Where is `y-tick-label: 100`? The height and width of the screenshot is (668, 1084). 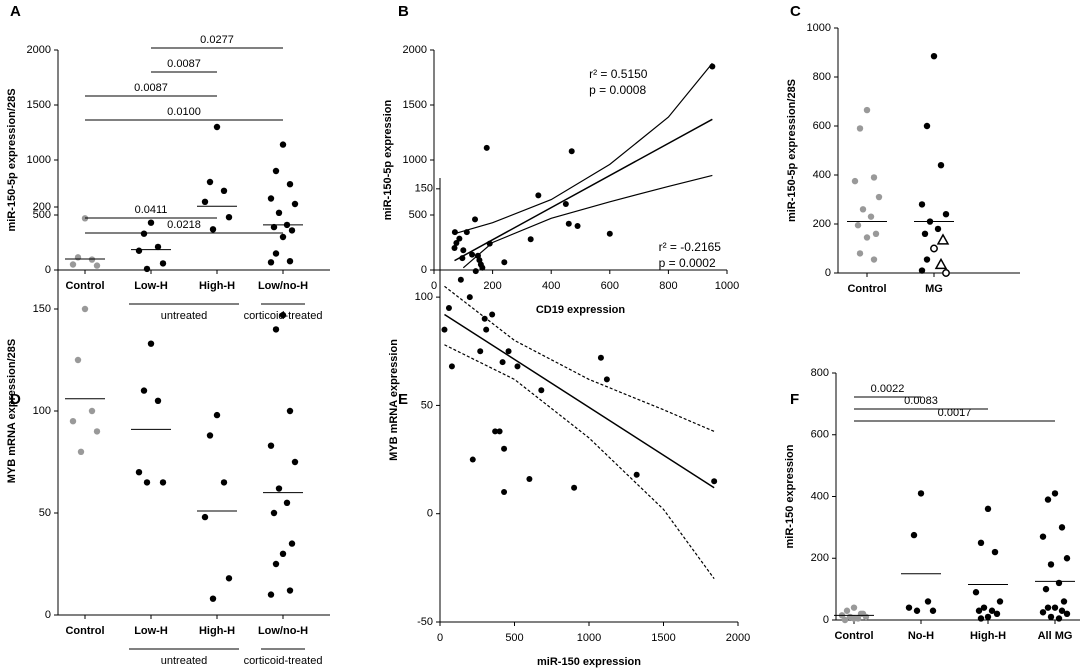
y-tick-label: 100 is located at coordinates (42, 411).